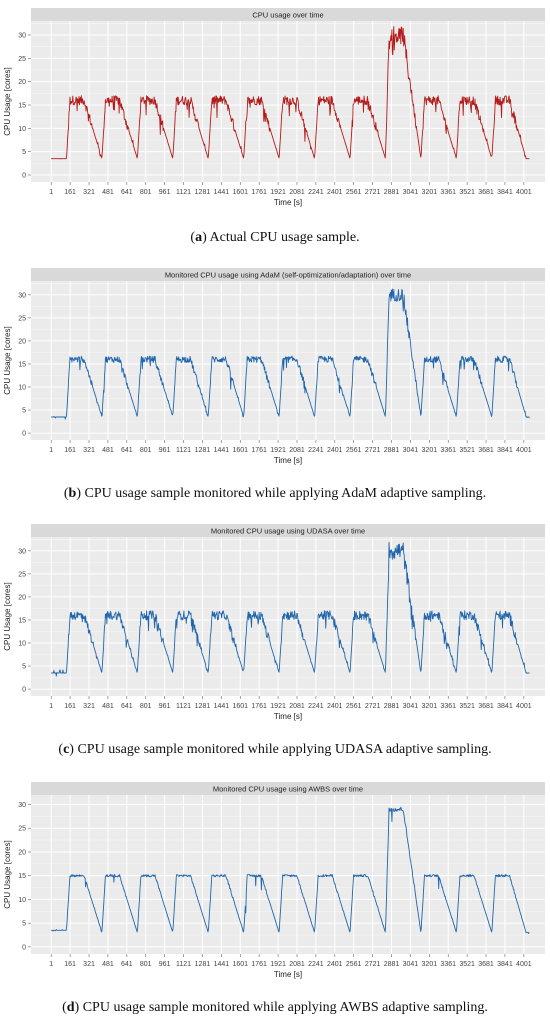 The height and width of the screenshot is (1023, 550). What do you see at coordinates (467, 706) in the screenshot?
I see `x-tick-label: 3521` at bounding box center [467, 706].